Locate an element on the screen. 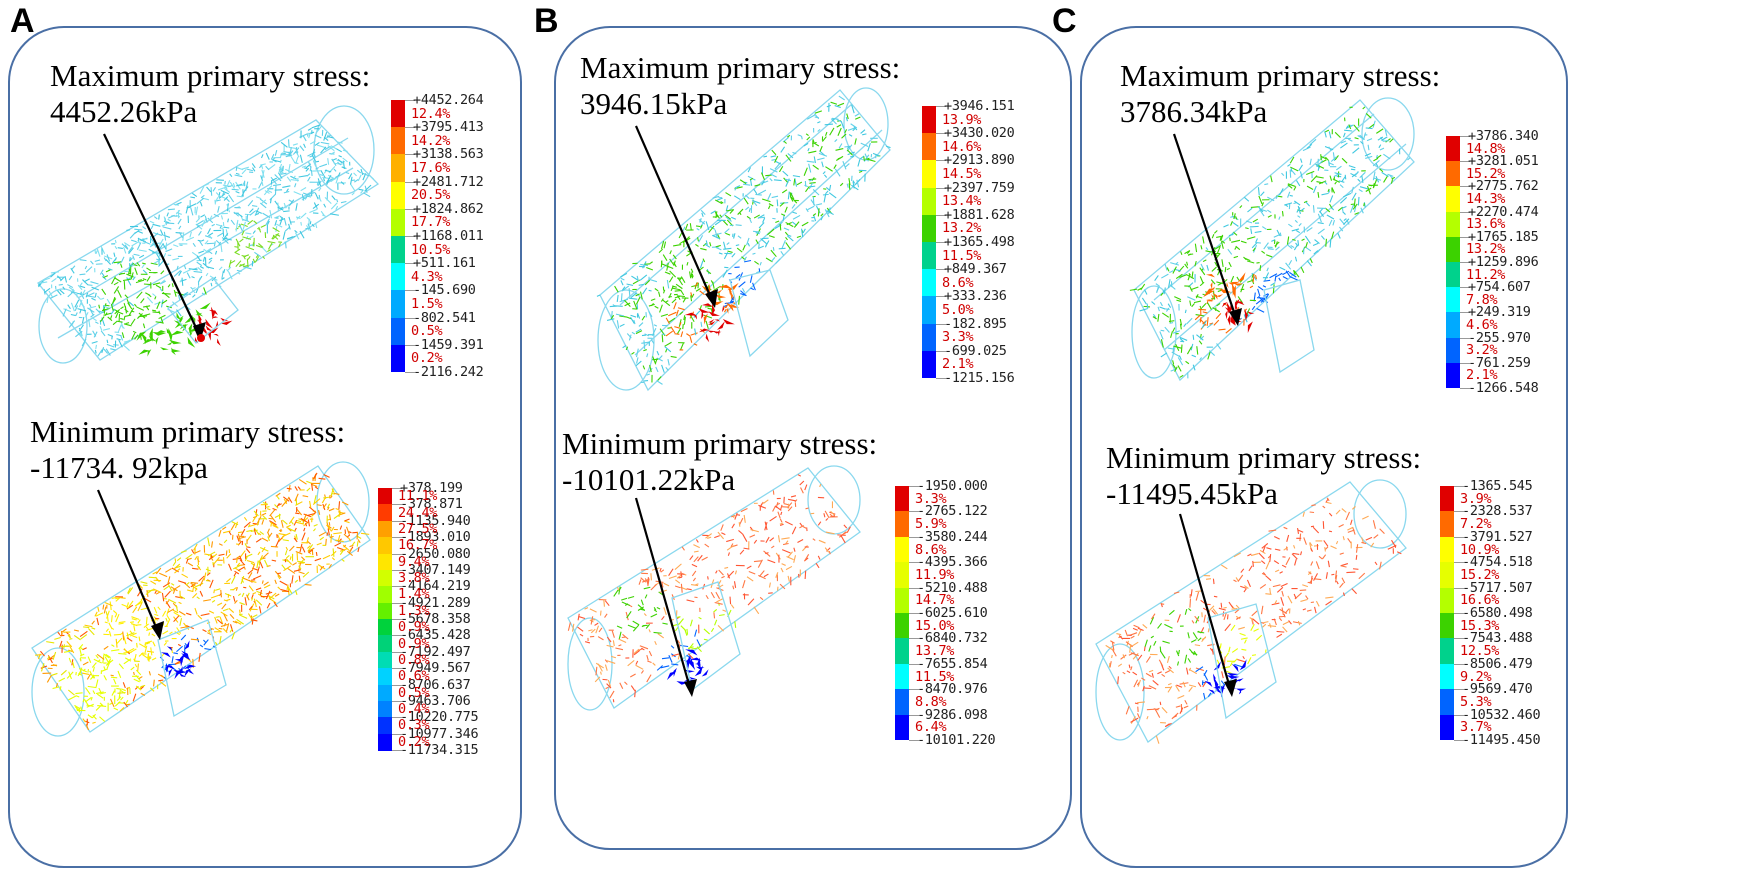 Image resolution: width=1748 pixels, height=881 pixels. panel-c-min-value: -11495.45kPa is located at coordinates (1192, 493).